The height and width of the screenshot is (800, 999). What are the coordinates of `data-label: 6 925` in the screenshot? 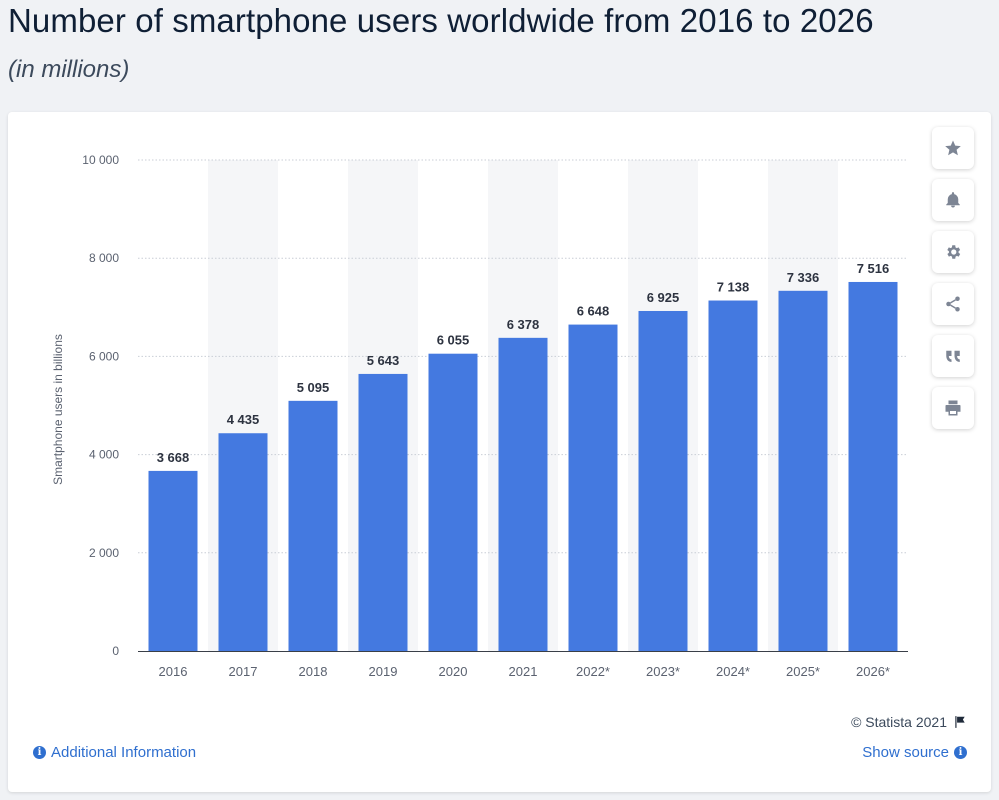 It's located at (663, 297).